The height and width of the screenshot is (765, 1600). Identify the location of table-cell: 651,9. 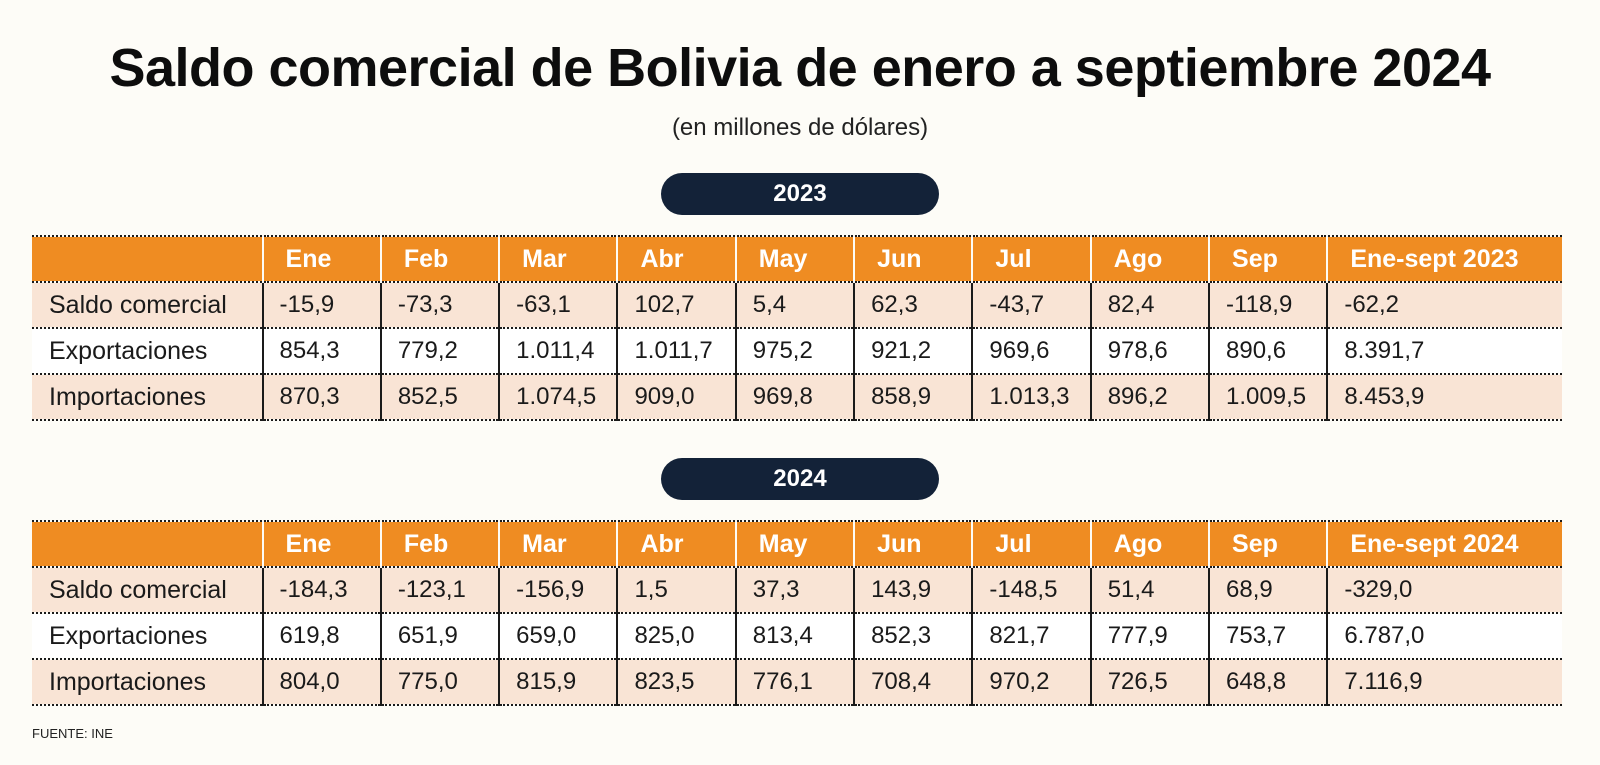
(439, 636).